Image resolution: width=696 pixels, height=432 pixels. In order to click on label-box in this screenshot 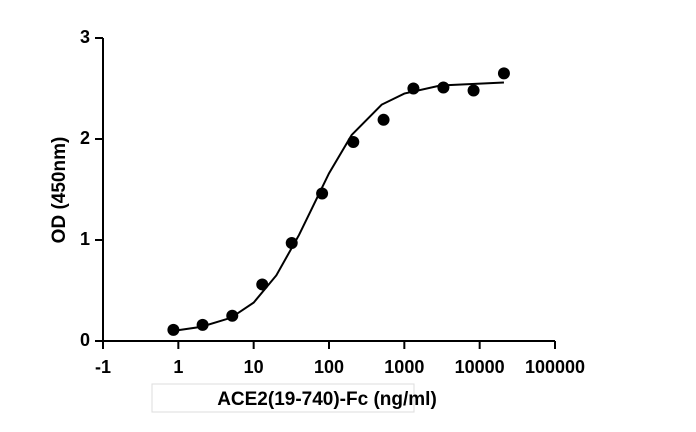, I will do `click(283, 398)`.